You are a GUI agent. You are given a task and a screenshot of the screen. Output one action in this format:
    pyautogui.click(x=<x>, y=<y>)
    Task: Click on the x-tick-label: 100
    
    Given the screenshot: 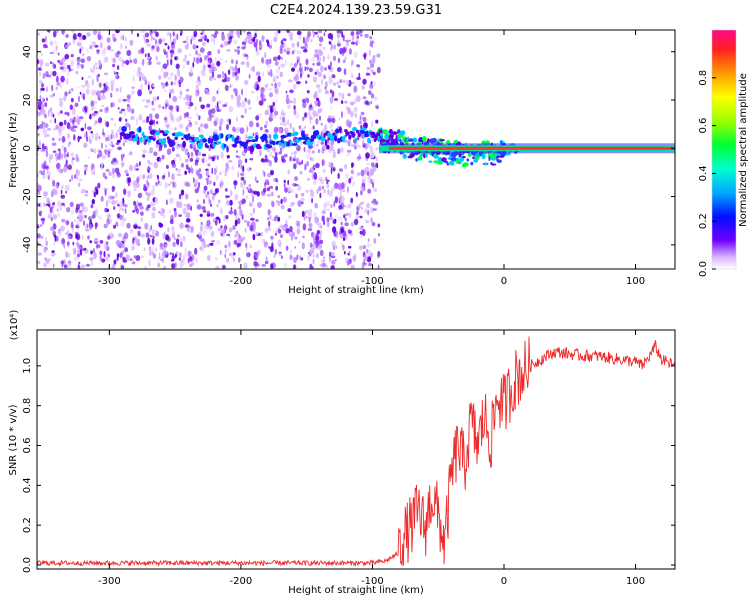 What is the action you would take?
    pyautogui.click(x=635, y=581)
    